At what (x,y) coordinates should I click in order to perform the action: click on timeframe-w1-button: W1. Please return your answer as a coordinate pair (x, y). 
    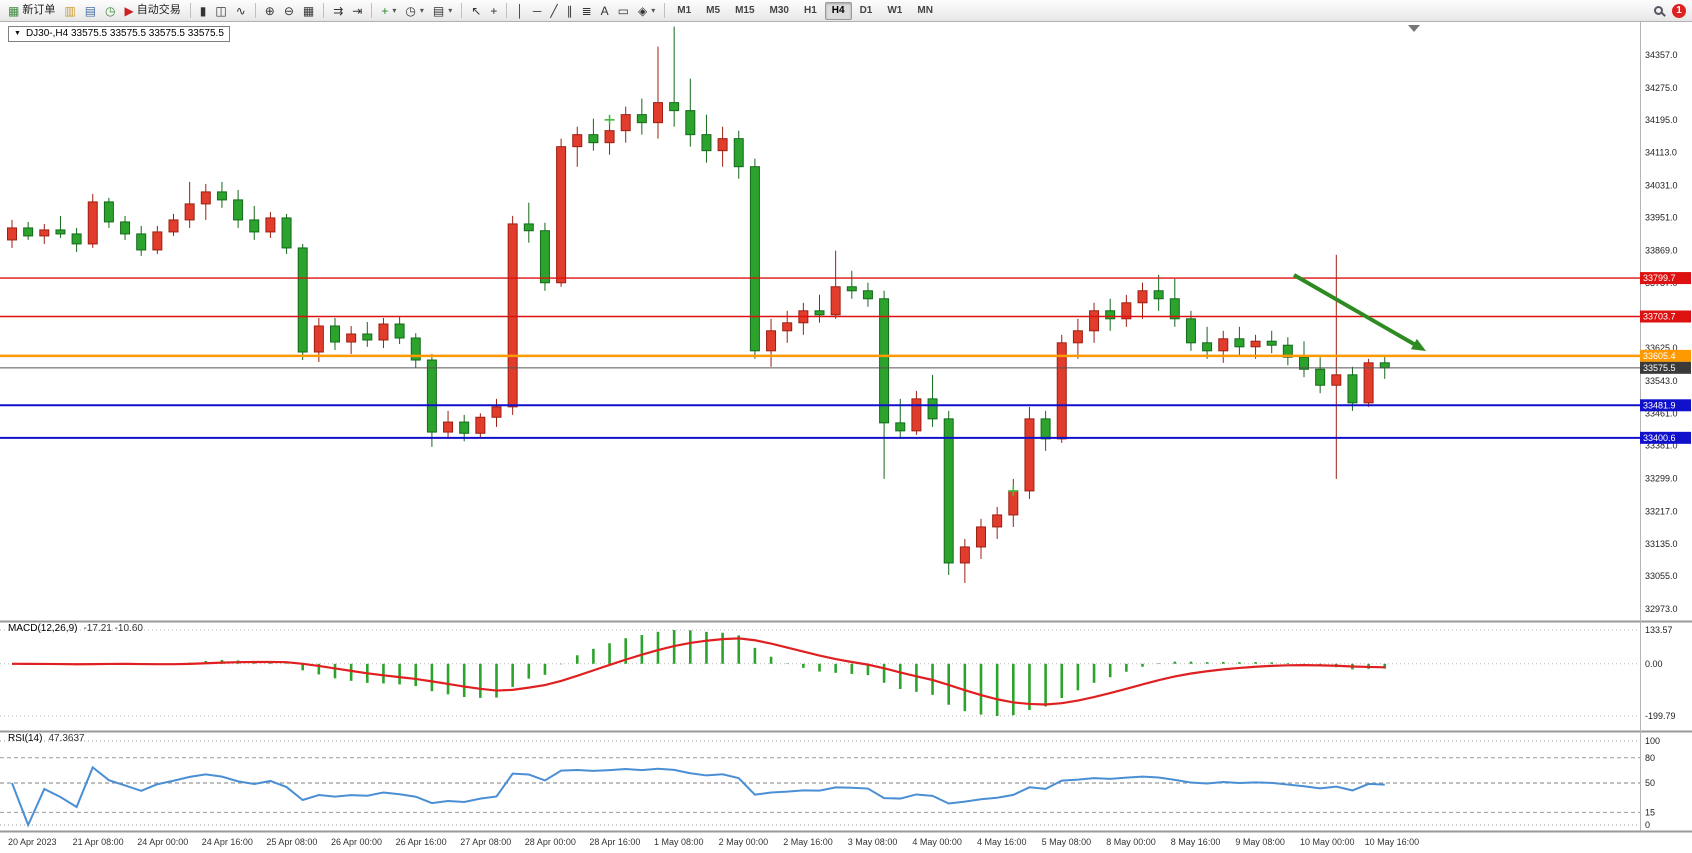
    Looking at the image, I should click on (895, 10).